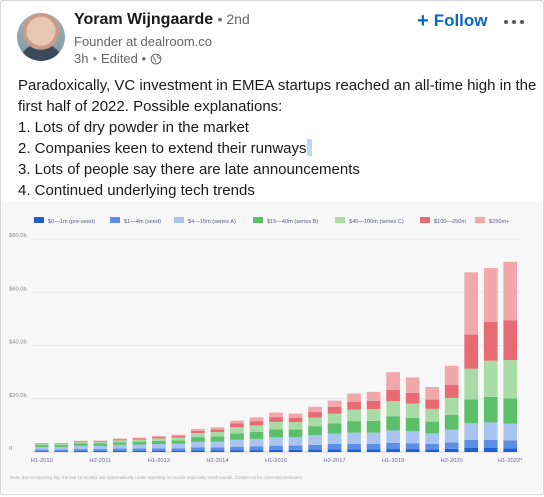 The image size is (544, 497). Describe the element at coordinates (376, 222) in the screenshot. I see `legend-label: $40—100m (series C)` at that location.